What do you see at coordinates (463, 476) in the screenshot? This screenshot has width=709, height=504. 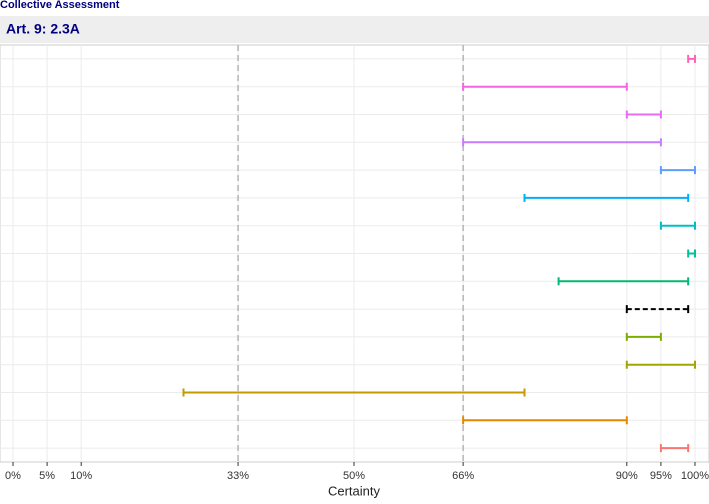 I see `x-tick-label: 66%` at bounding box center [463, 476].